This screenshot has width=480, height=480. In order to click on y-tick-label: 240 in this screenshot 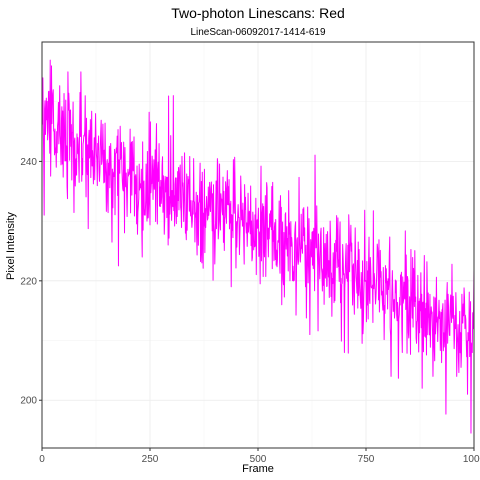, I will do `click(28, 162)`.